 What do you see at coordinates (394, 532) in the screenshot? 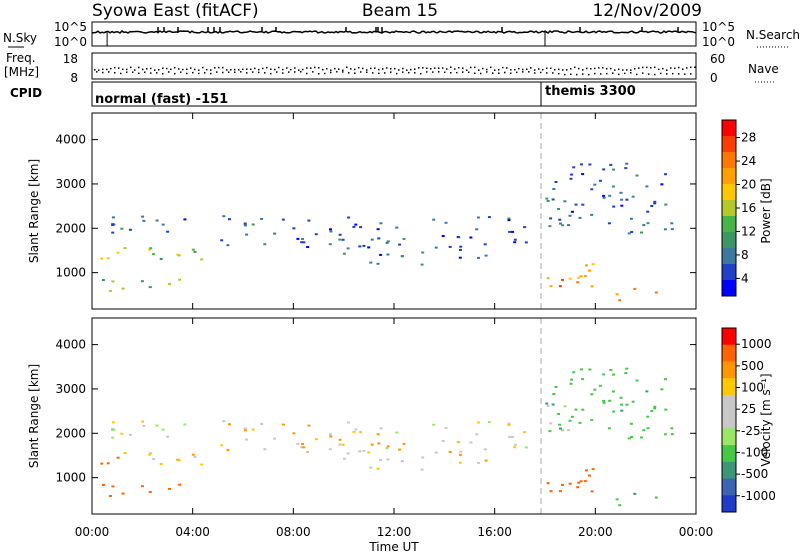
I see `x-tick-label: 12:00` at bounding box center [394, 532].